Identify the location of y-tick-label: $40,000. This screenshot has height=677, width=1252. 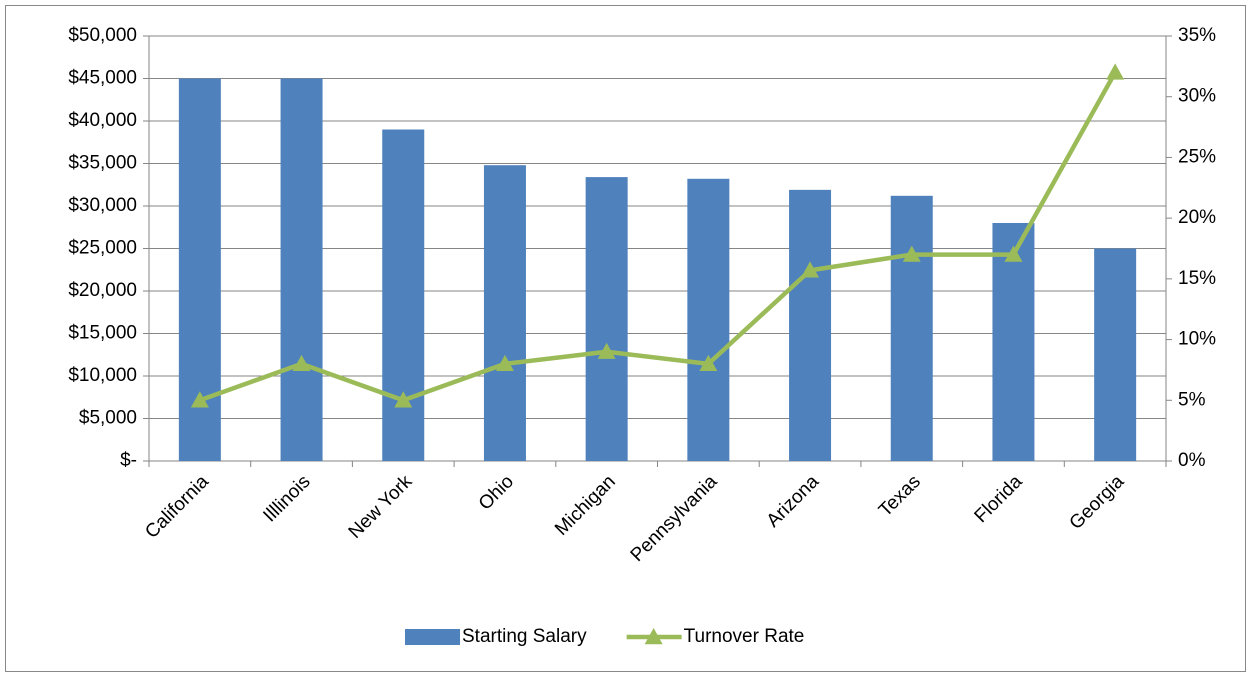
(102, 120).